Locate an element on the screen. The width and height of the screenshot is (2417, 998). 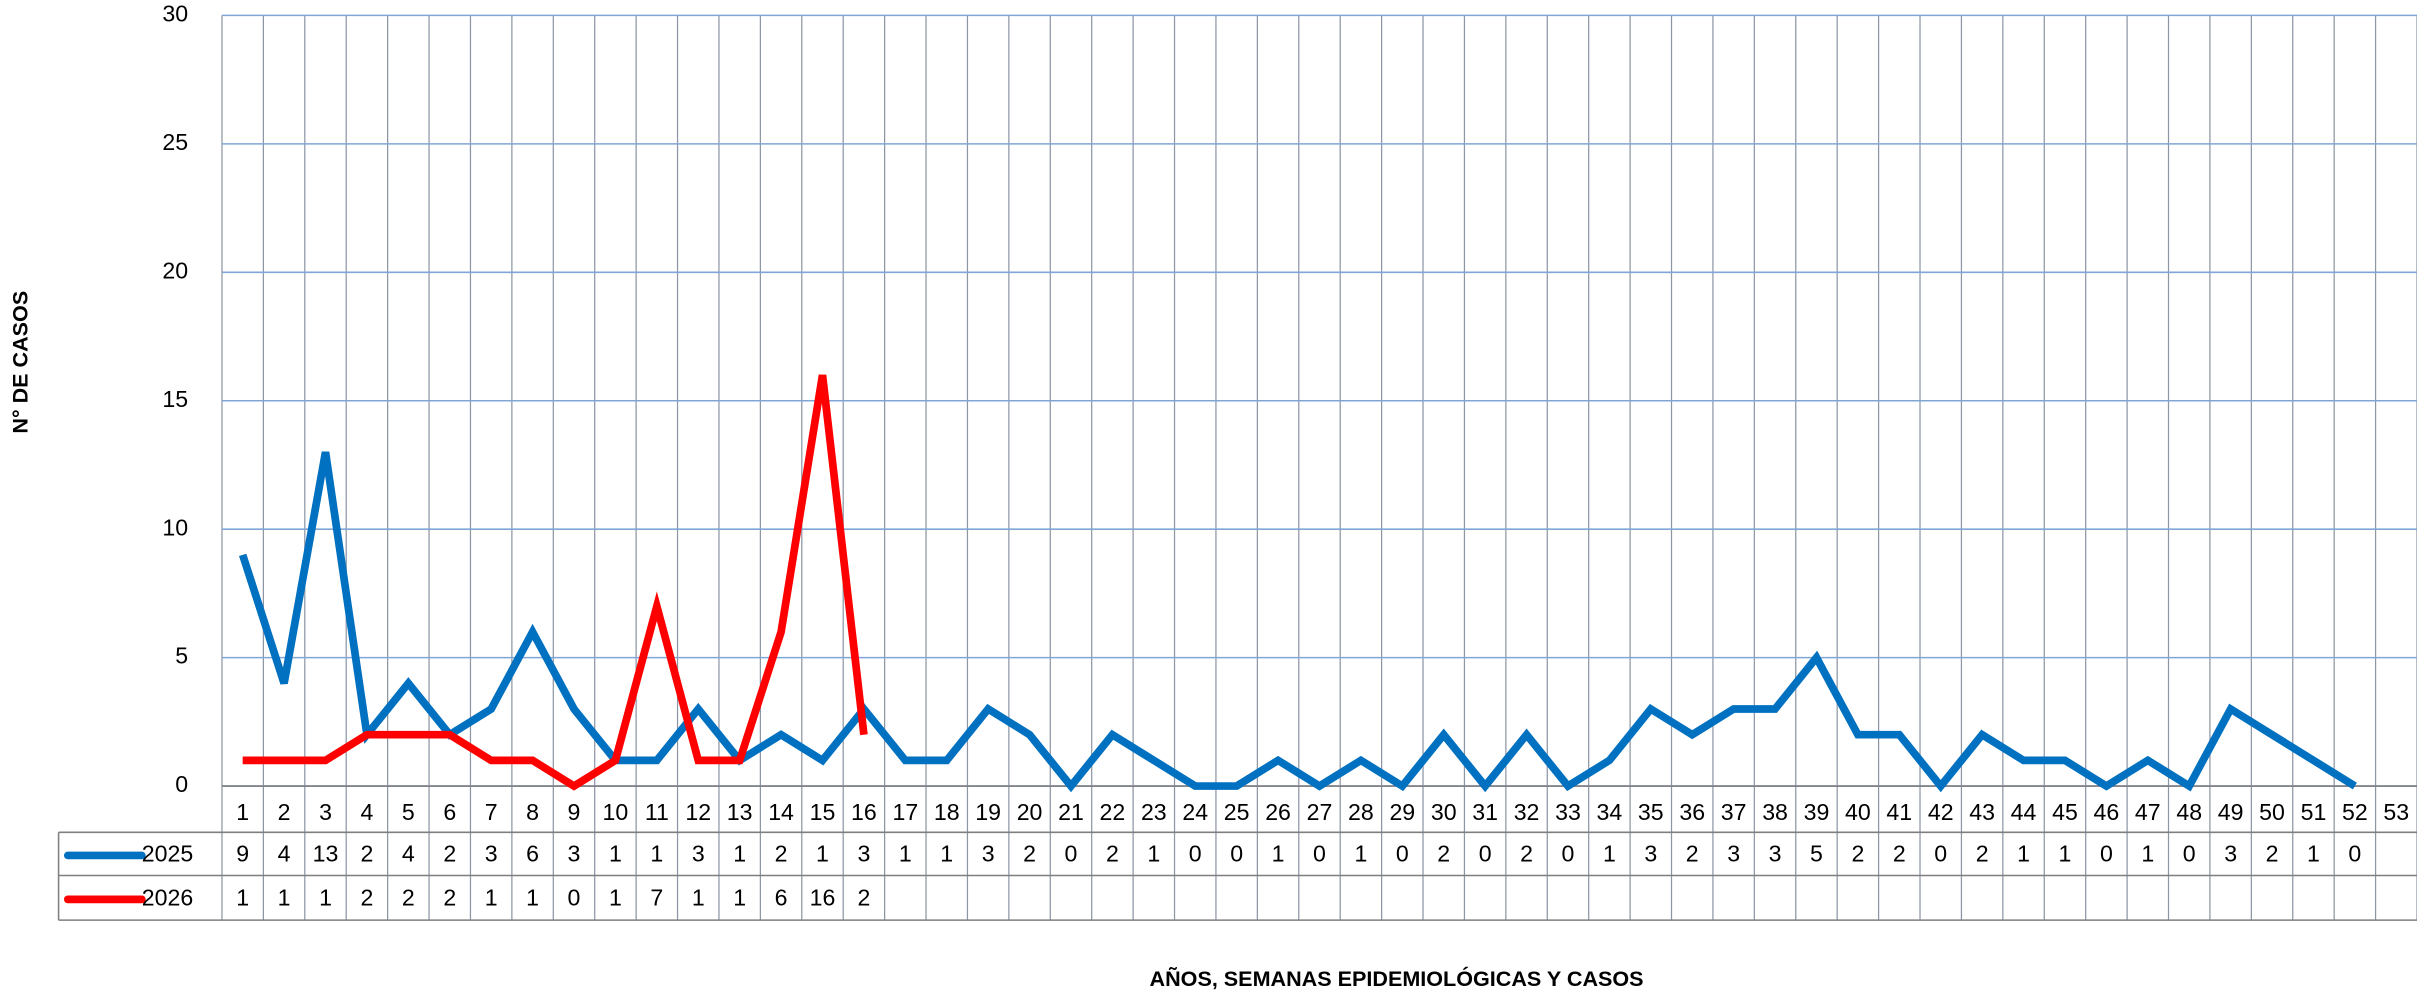
x-tick-label: 29 is located at coordinates (1402, 812).